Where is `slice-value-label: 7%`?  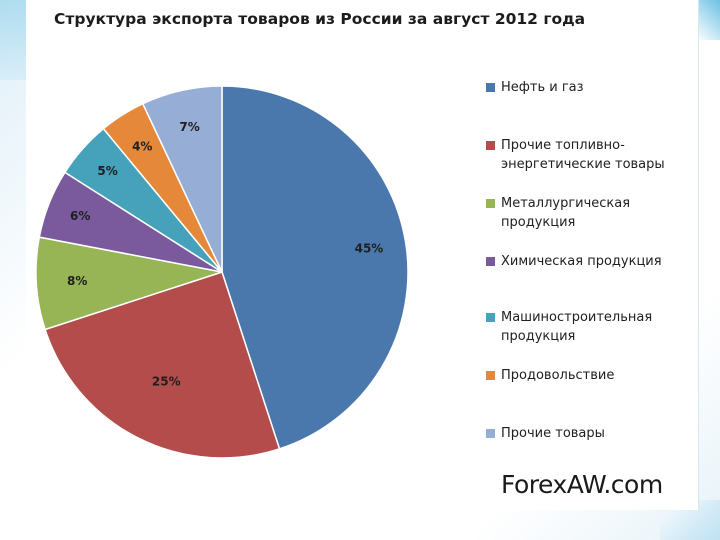 slice-value-label: 7% is located at coordinates (189, 127).